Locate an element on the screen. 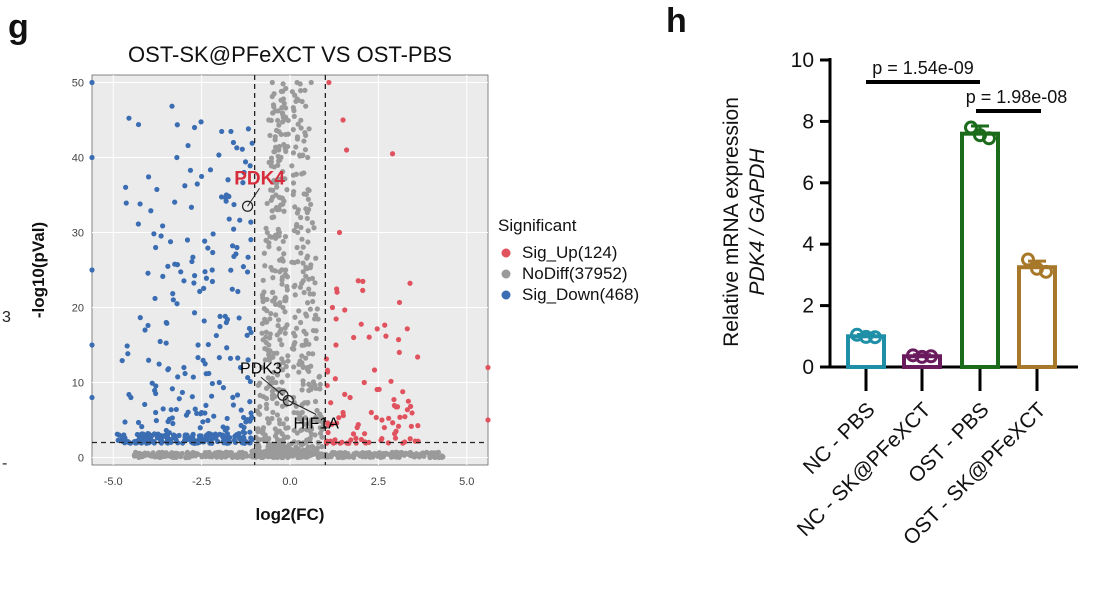 This screenshot has width=1110, height=596. y-tick-label: 10 is located at coordinates (78, 384).